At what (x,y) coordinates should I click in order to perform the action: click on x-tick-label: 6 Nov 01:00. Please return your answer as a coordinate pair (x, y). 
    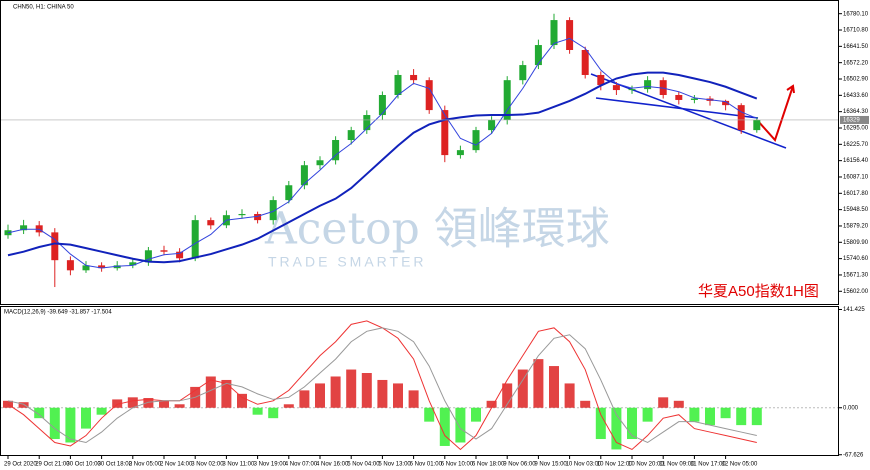
    Looking at the image, I should click on (426, 465).